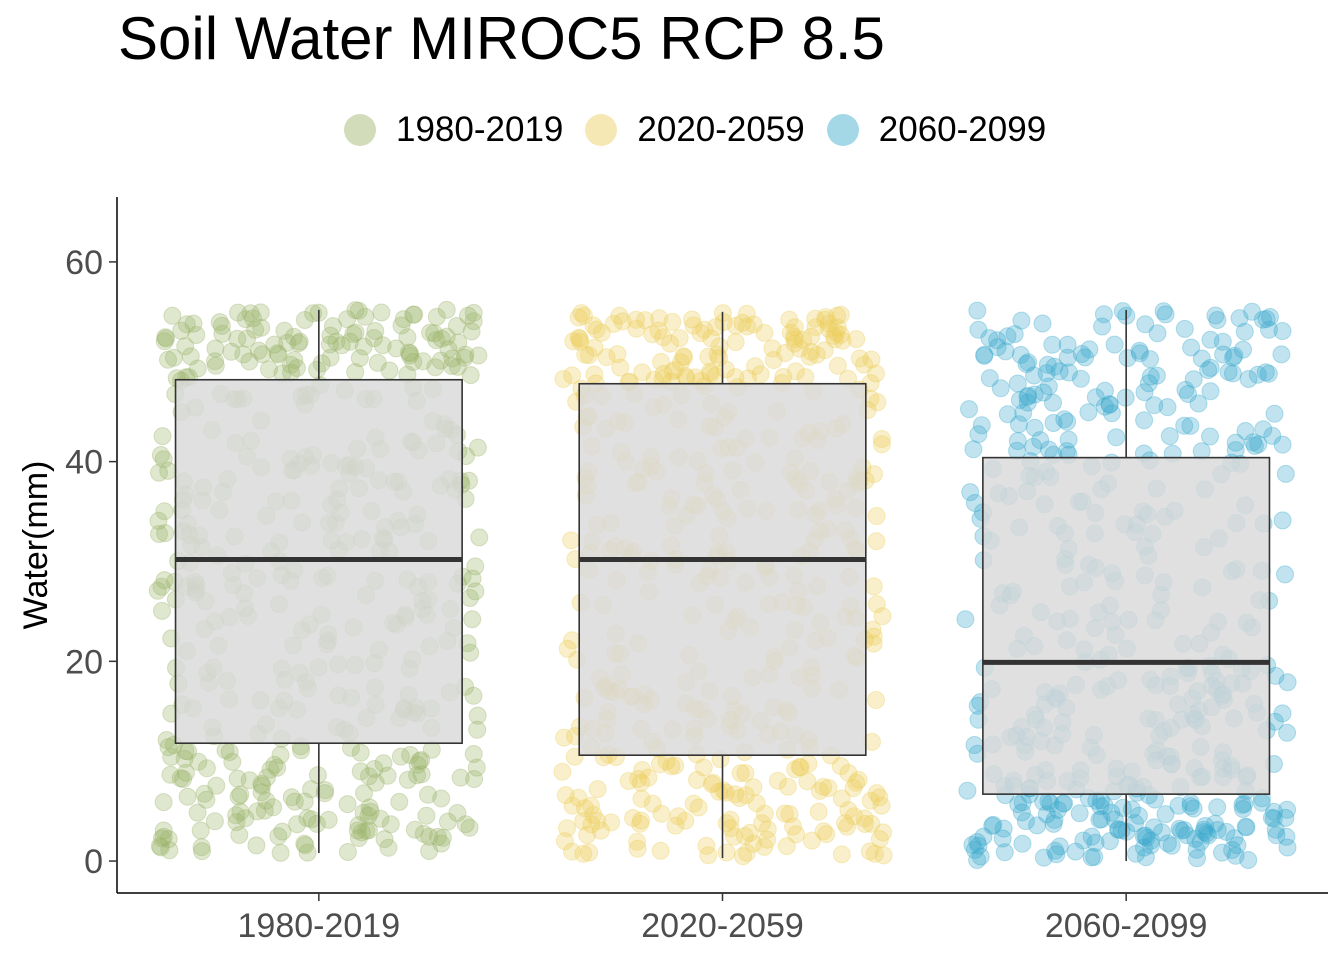  What do you see at coordinates (722, 926) in the screenshot?
I see `x-tick-label: 2020-2059` at bounding box center [722, 926].